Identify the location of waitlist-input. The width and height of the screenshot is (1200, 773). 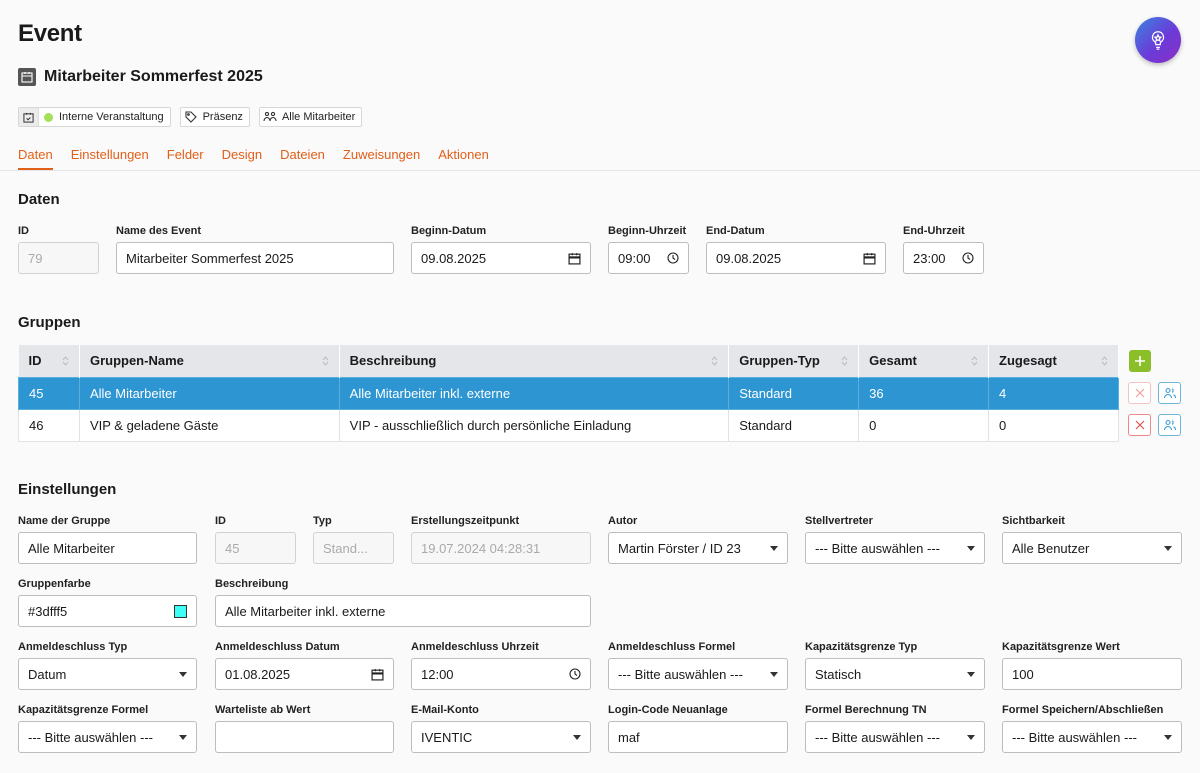
(304, 737).